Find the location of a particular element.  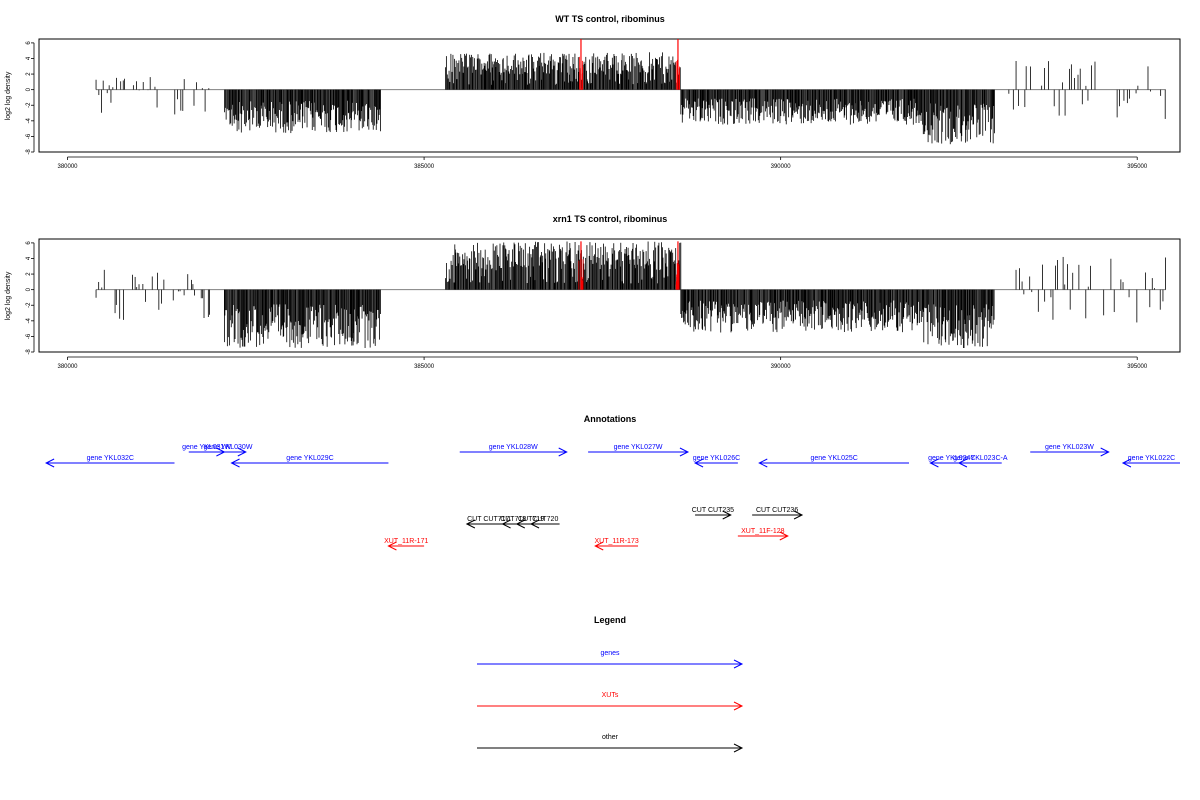

legend: Legend genes XUTs other is located at coordinates (610, 684).